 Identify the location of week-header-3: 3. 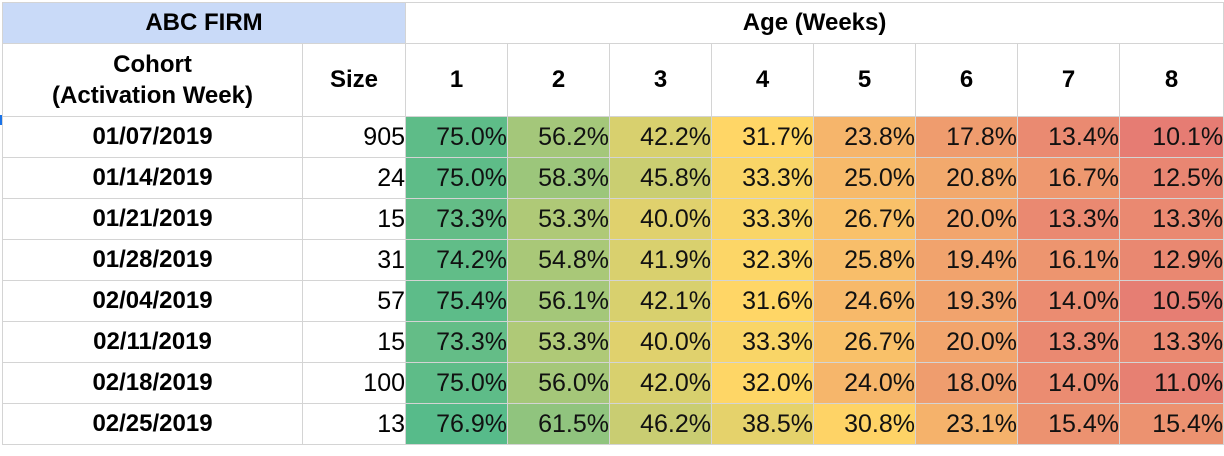
(661, 80).